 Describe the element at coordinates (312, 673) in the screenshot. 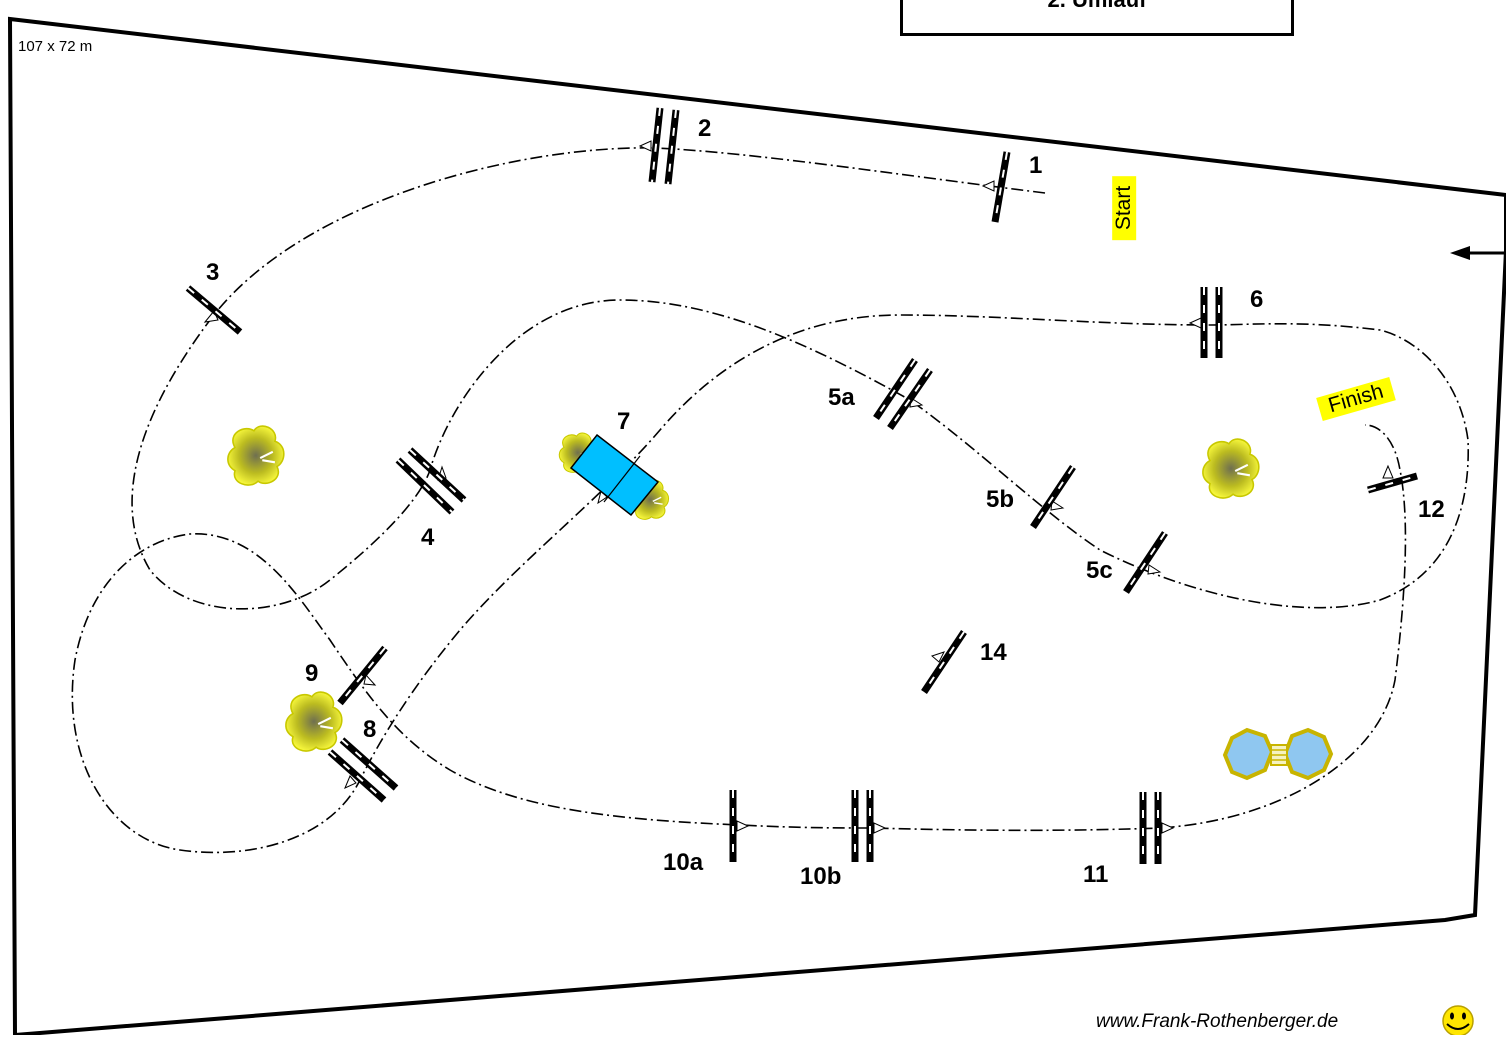

I see `label-9: 9` at that location.